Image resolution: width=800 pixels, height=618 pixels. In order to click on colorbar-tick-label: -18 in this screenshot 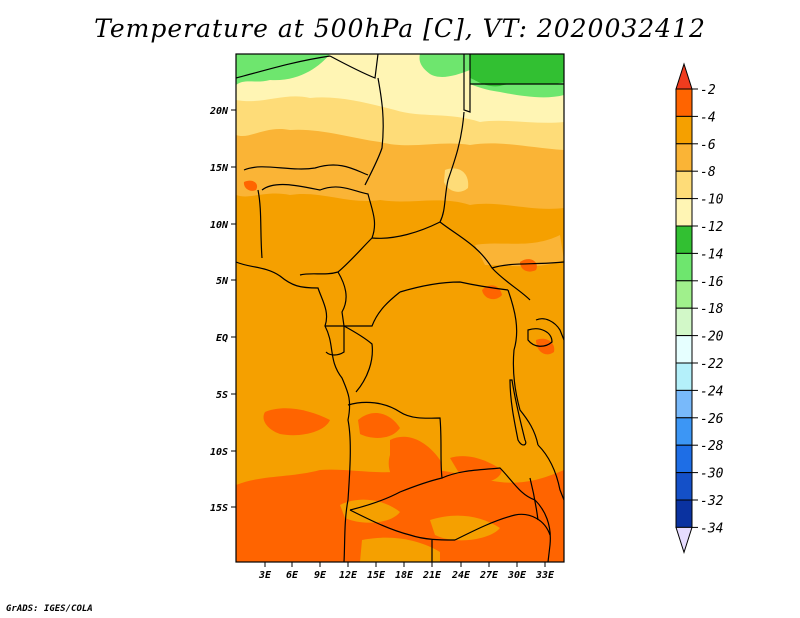, I will do `click(712, 309)`.